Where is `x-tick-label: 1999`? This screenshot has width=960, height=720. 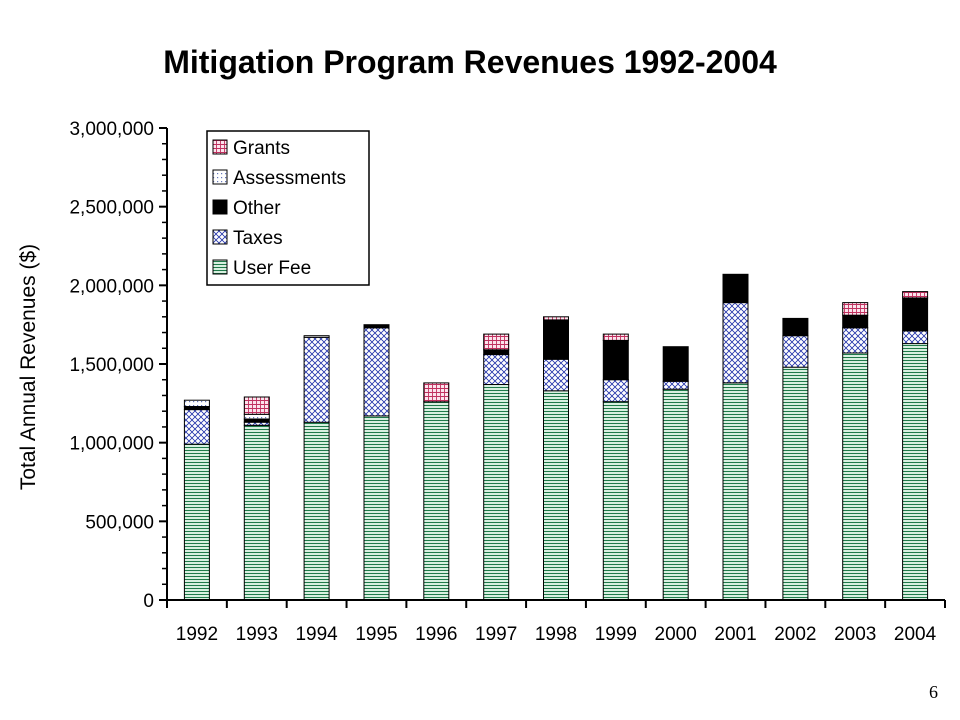
x-tick-label: 1999 is located at coordinates (616, 634).